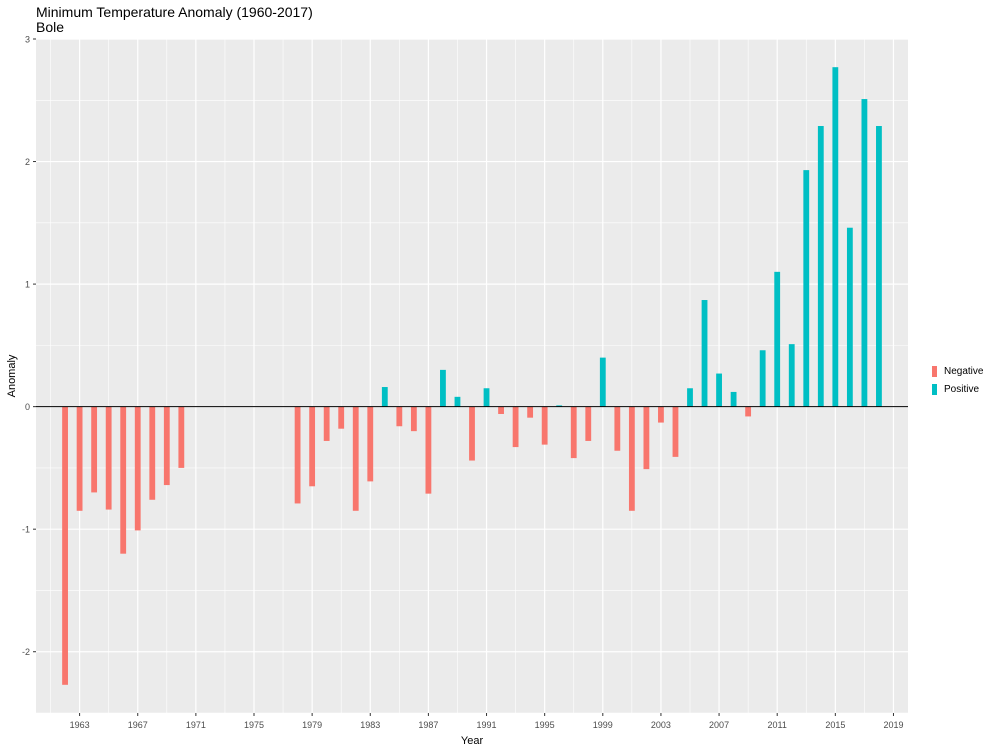  Describe the element at coordinates (12, 375) in the screenshot. I see `y-axis-title: Anomaly` at that location.